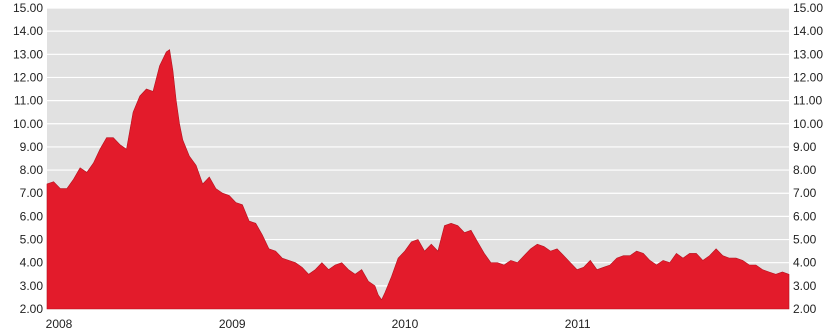 This screenshot has width=829, height=335. Describe the element at coordinates (32, 216) in the screenshot. I see `y-tick-label-left: 6.00` at that location.